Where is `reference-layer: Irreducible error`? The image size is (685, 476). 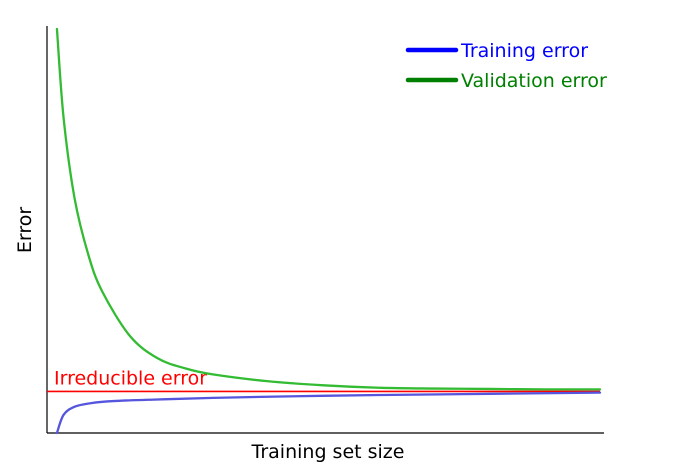
reference-layer: Irreducible error is located at coordinates (323, 380).